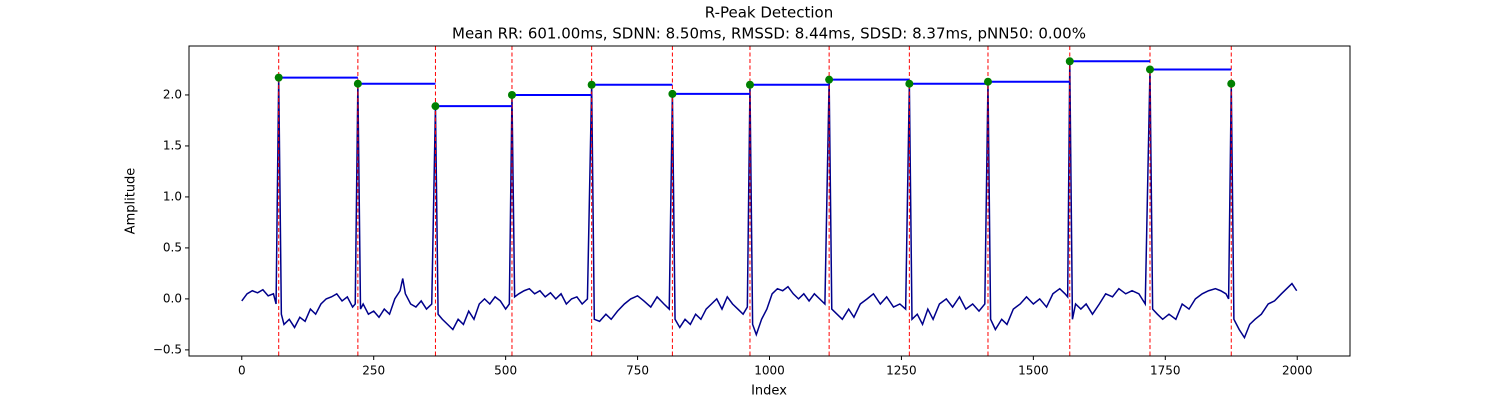  Describe the element at coordinates (242, 371) in the screenshot. I see `x-tick-label: 0` at that location.